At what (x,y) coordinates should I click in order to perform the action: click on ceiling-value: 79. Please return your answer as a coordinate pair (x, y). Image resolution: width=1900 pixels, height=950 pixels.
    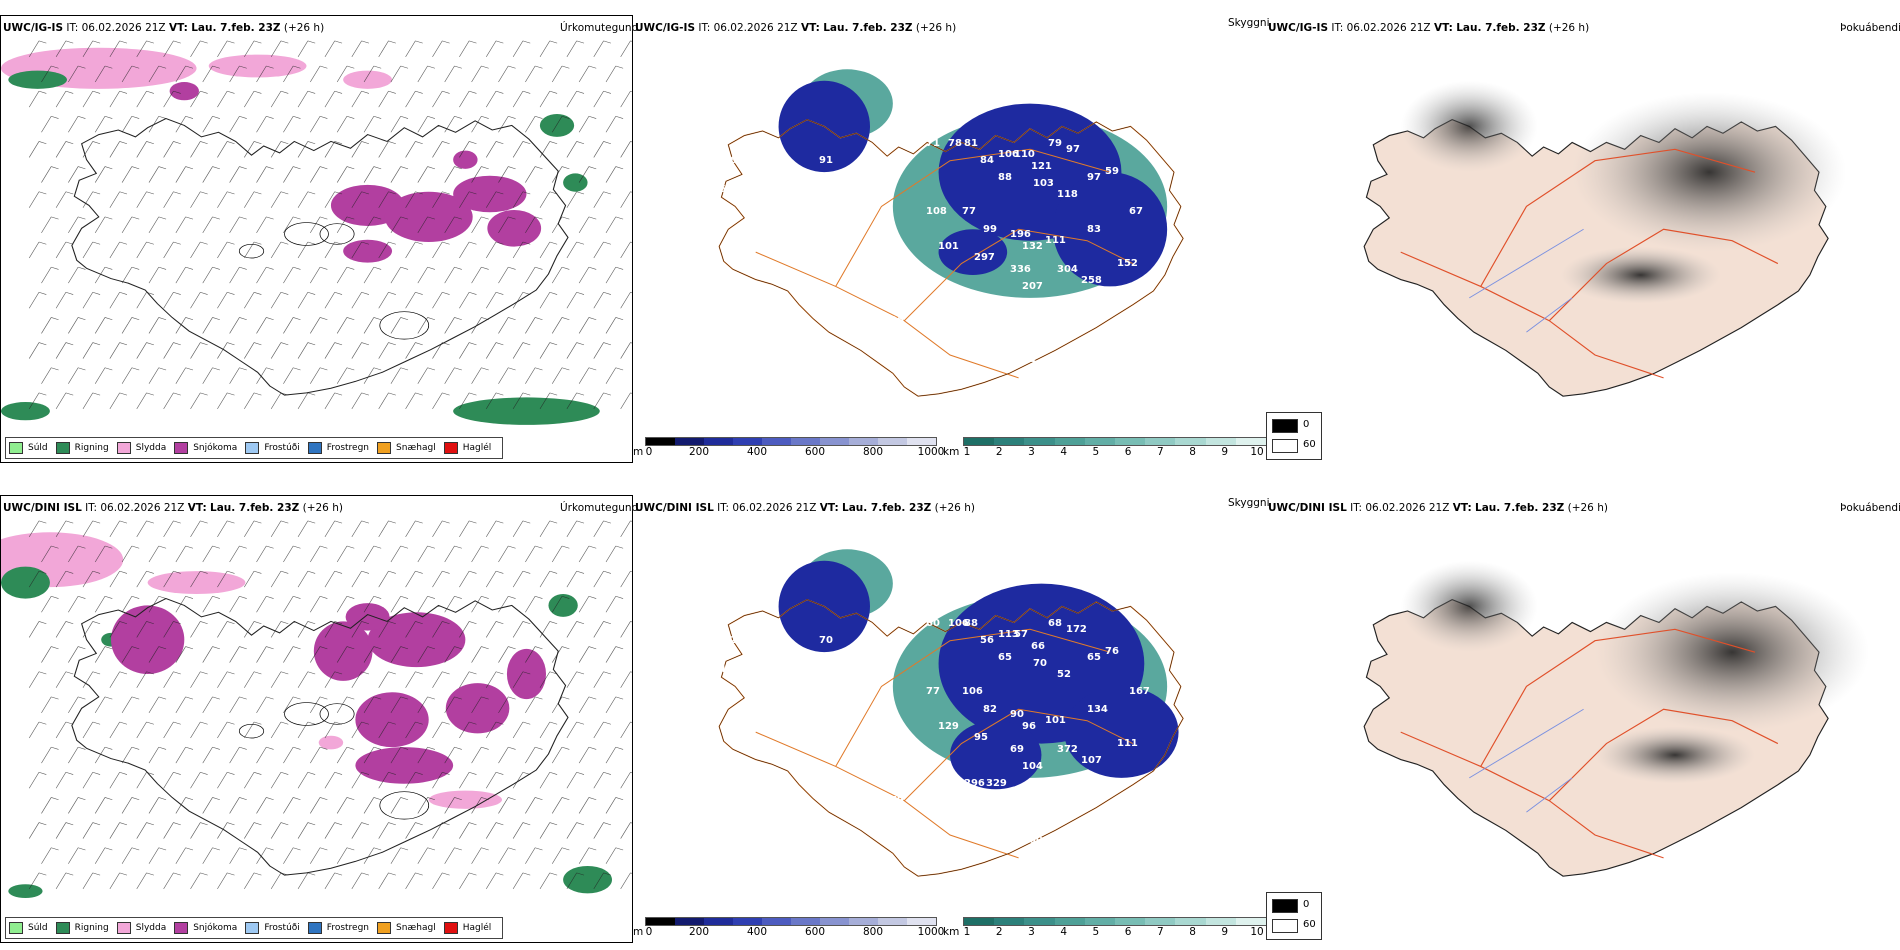
    Looking at the image, I should click on (1055, 143).